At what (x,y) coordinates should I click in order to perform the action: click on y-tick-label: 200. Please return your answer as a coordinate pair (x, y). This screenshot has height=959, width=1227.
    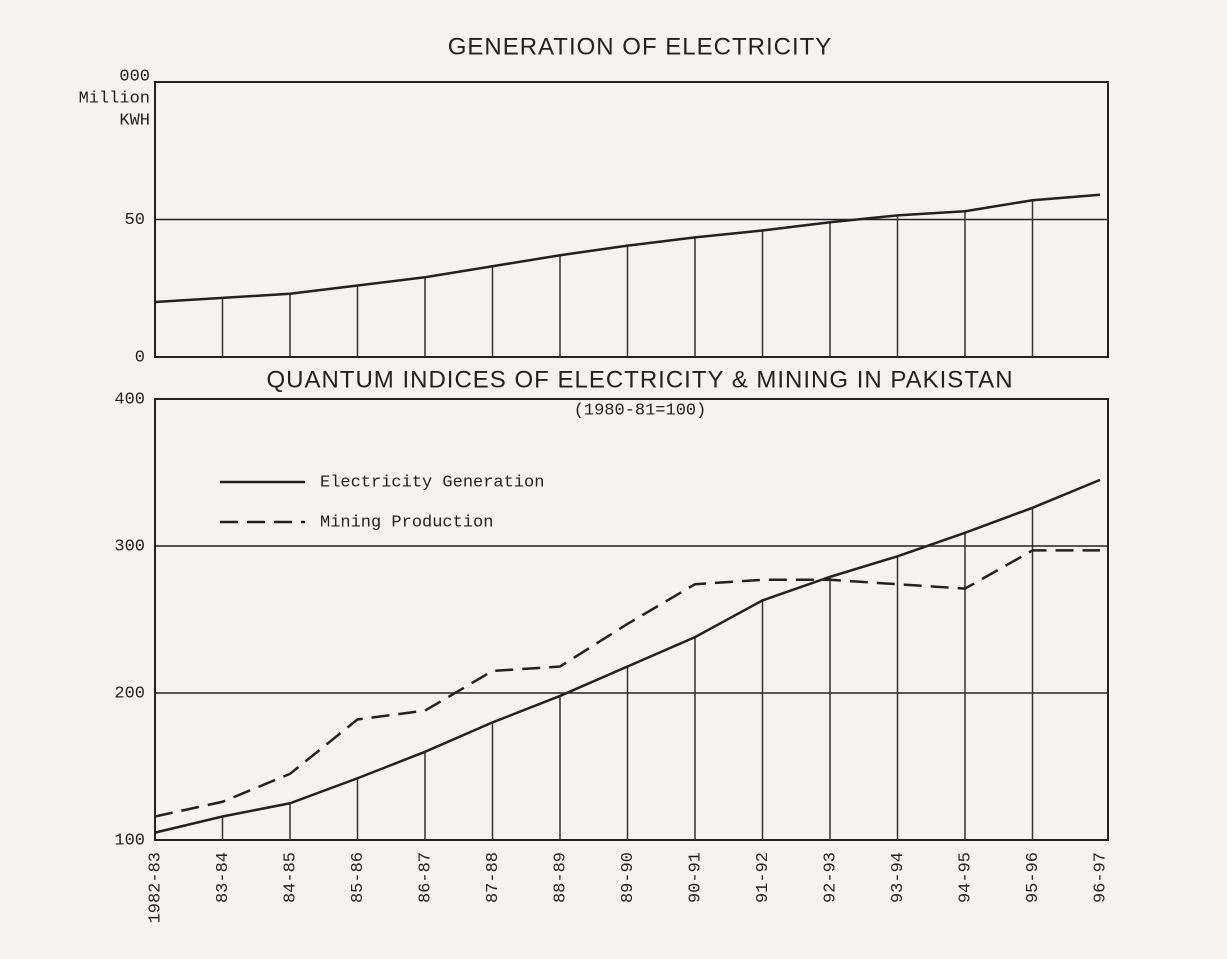
    Looking at the image, I should click on (129, 693).